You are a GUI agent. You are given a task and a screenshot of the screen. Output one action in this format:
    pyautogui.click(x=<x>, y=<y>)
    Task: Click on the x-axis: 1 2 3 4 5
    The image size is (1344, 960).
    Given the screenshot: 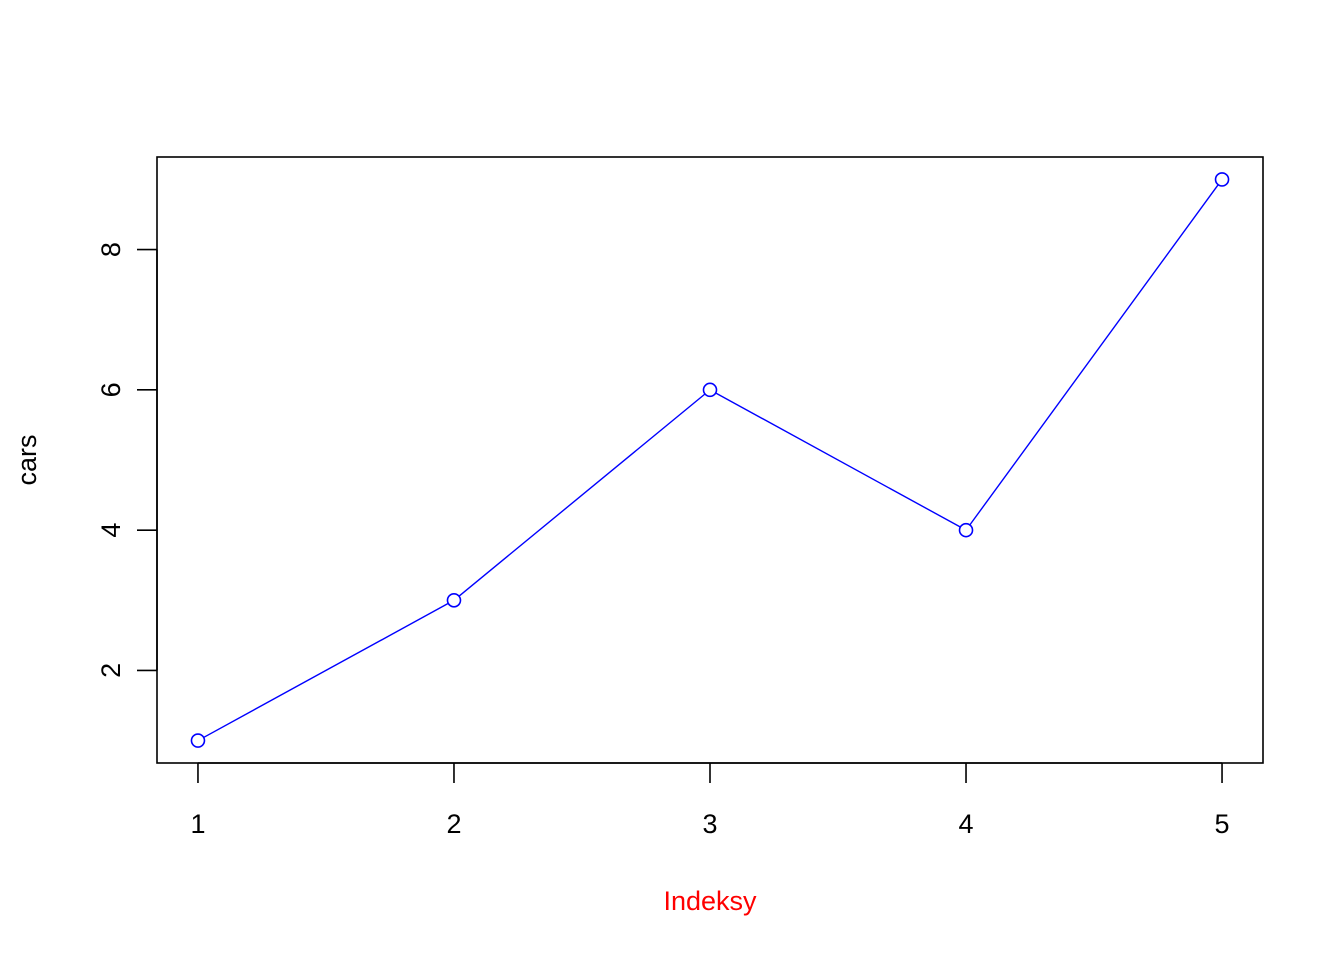 What is the action you would take?
    pyautogui.click(x=710, y=800)
    